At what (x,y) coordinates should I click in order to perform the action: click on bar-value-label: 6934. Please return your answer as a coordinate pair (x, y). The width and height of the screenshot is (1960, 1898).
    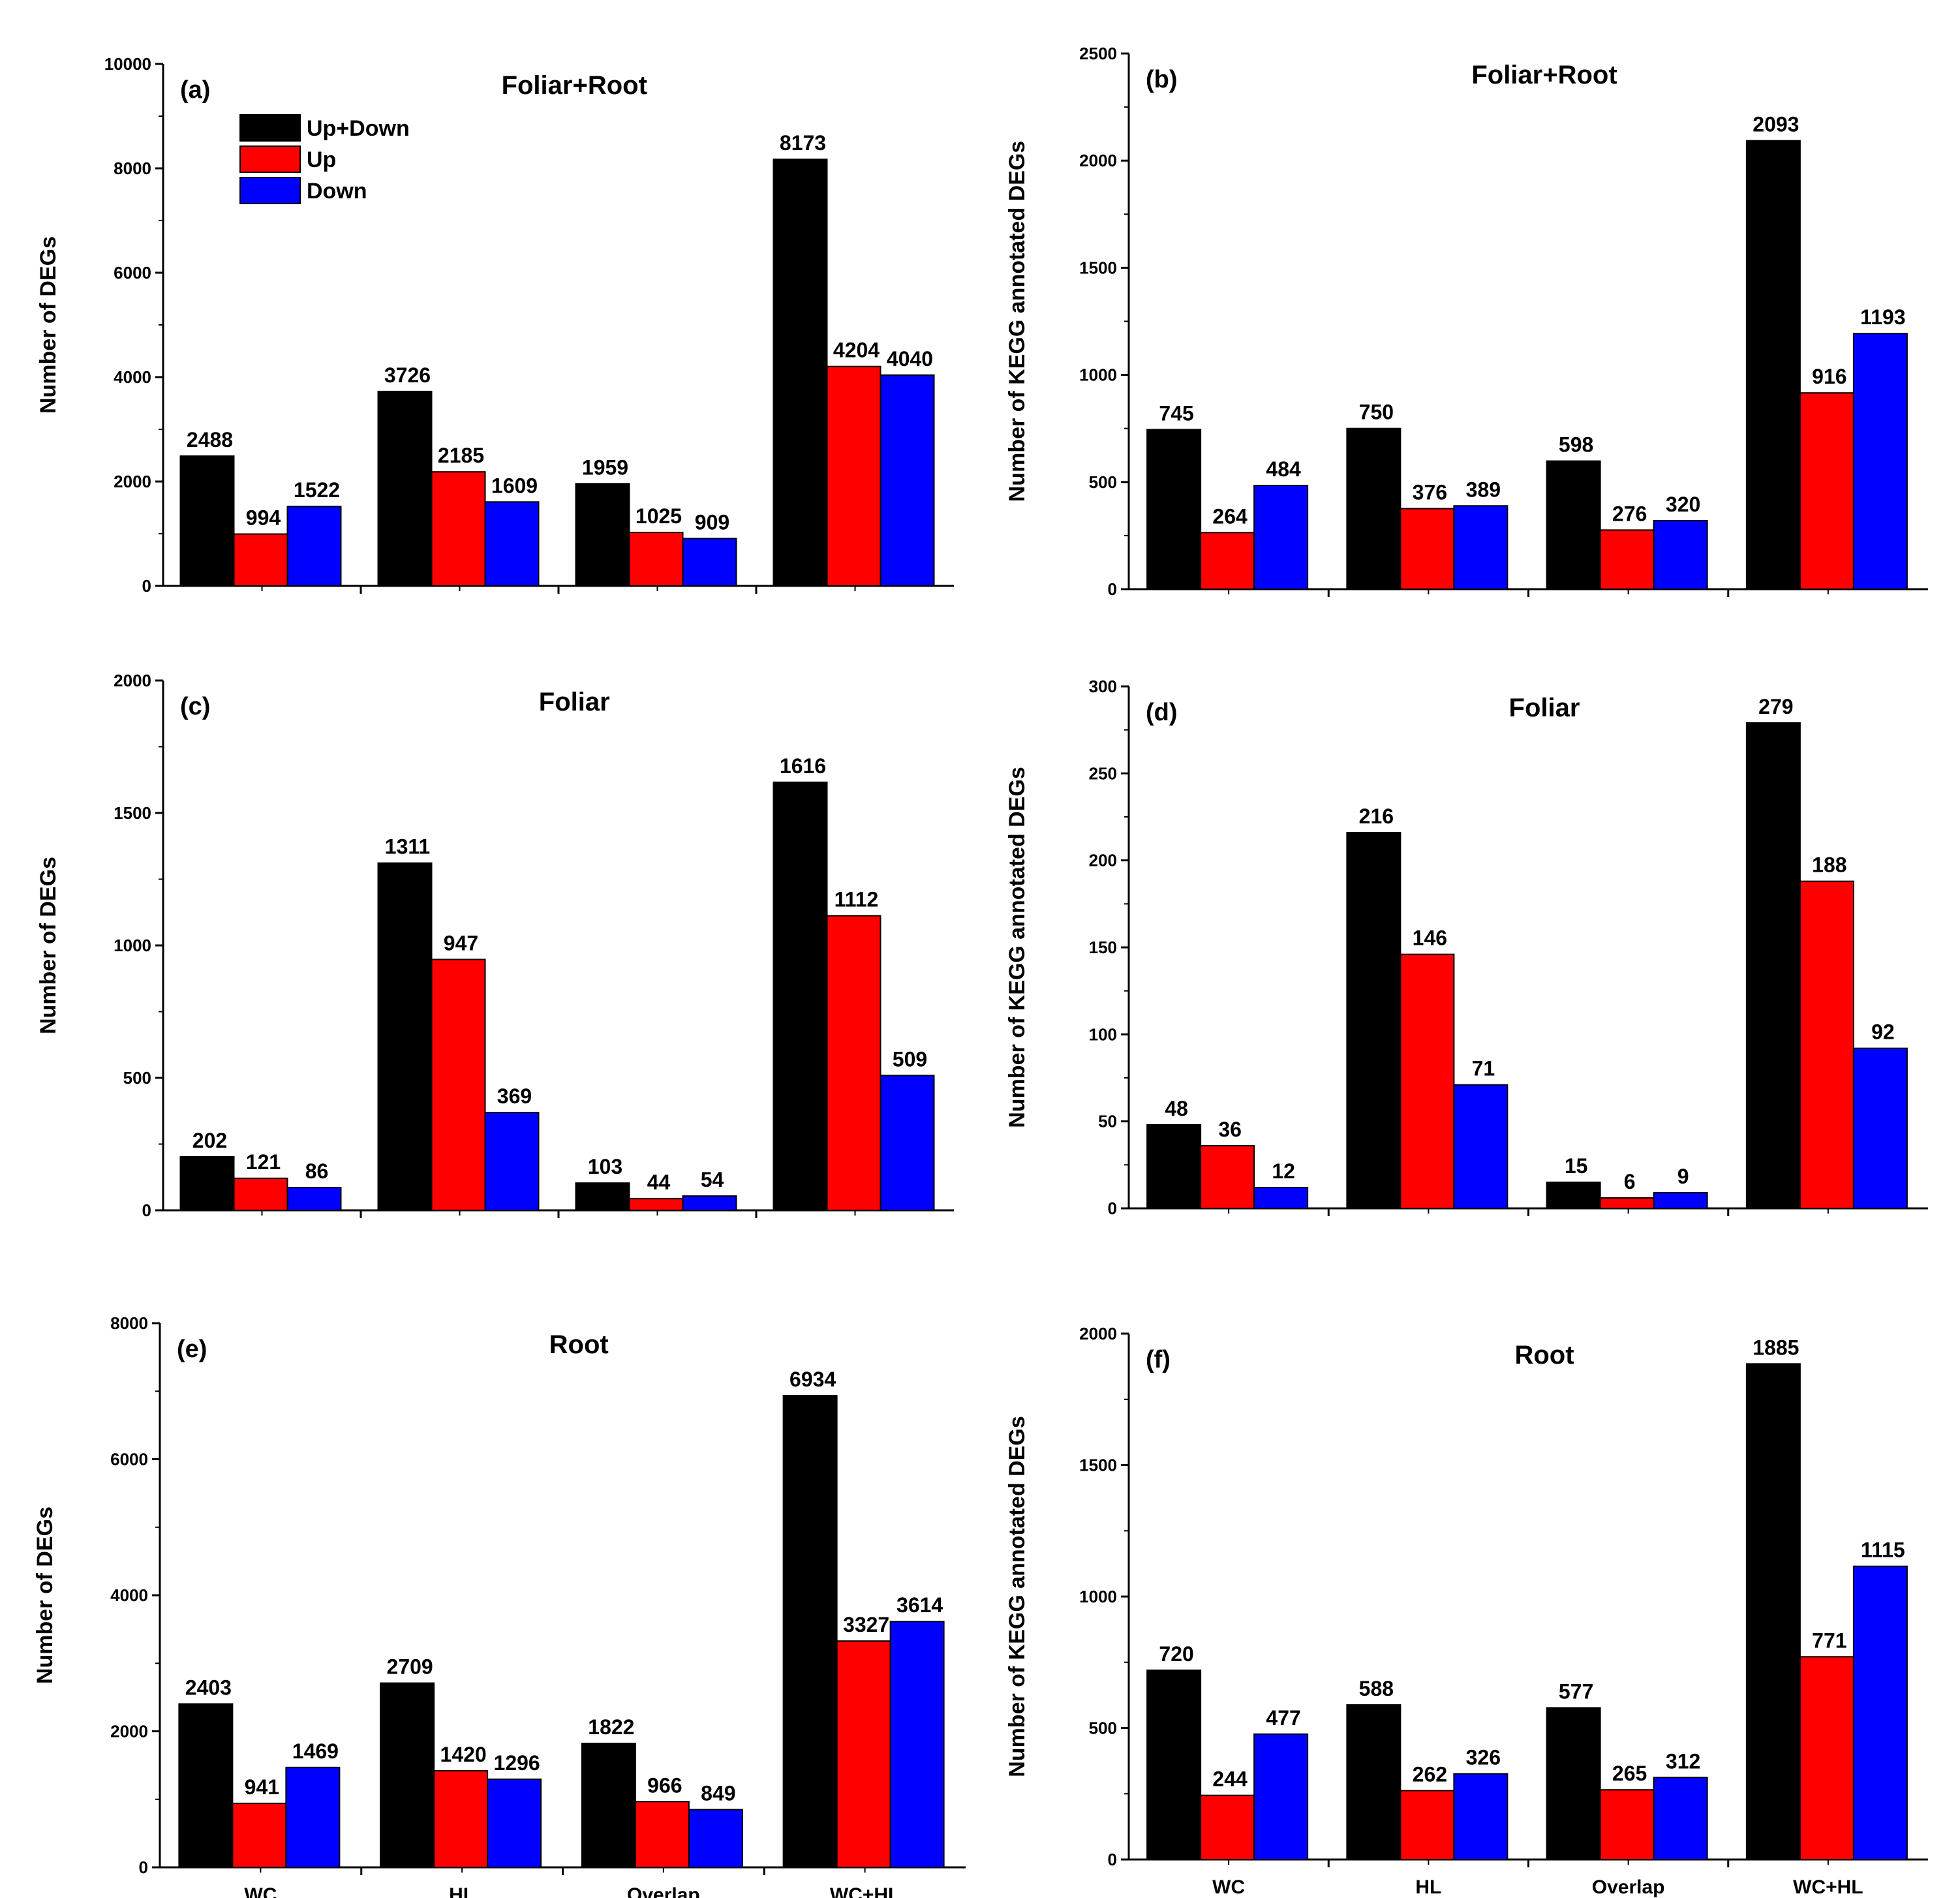
    Looking at the image, I should click on (812, 1379).